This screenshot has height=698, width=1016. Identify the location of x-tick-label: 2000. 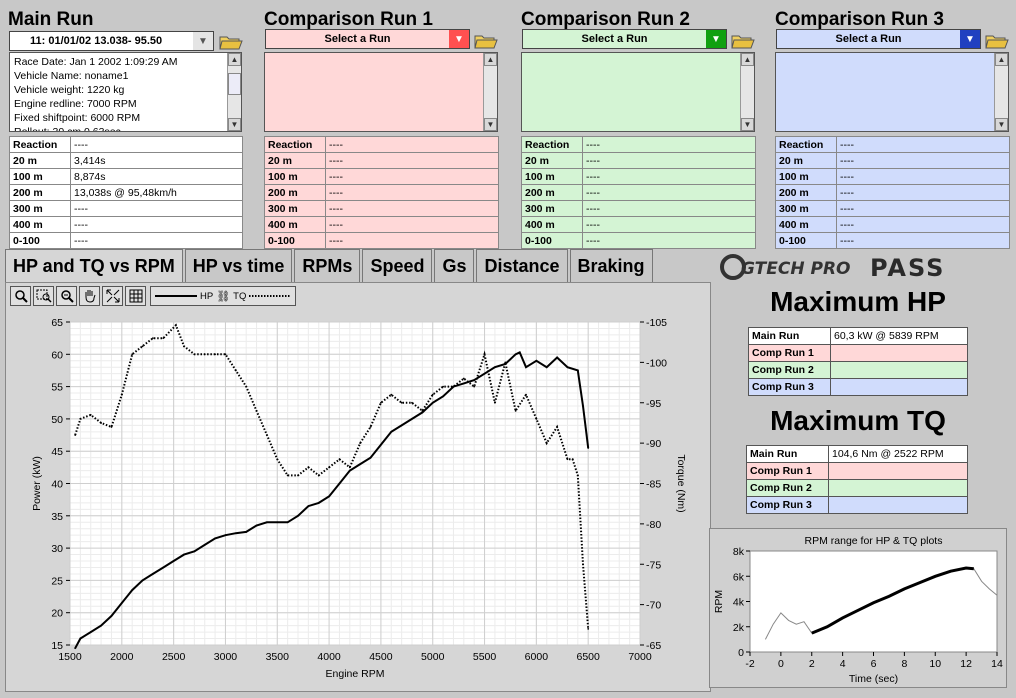
(122, 657).